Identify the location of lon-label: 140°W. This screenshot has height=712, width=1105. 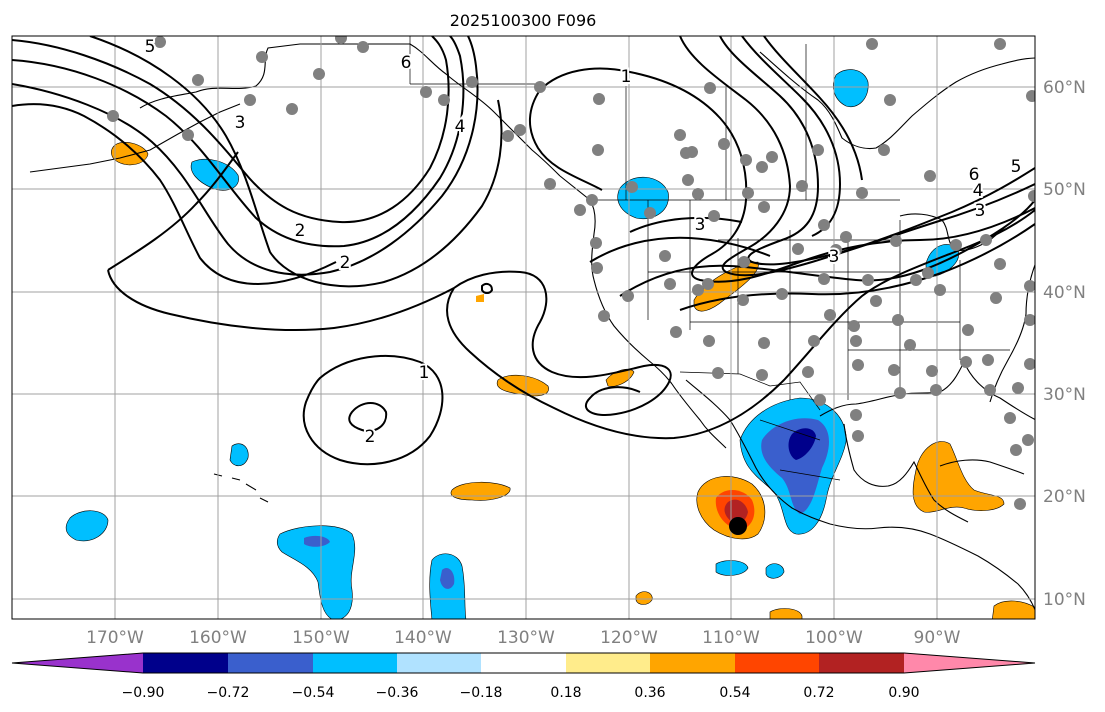
(423, 638).